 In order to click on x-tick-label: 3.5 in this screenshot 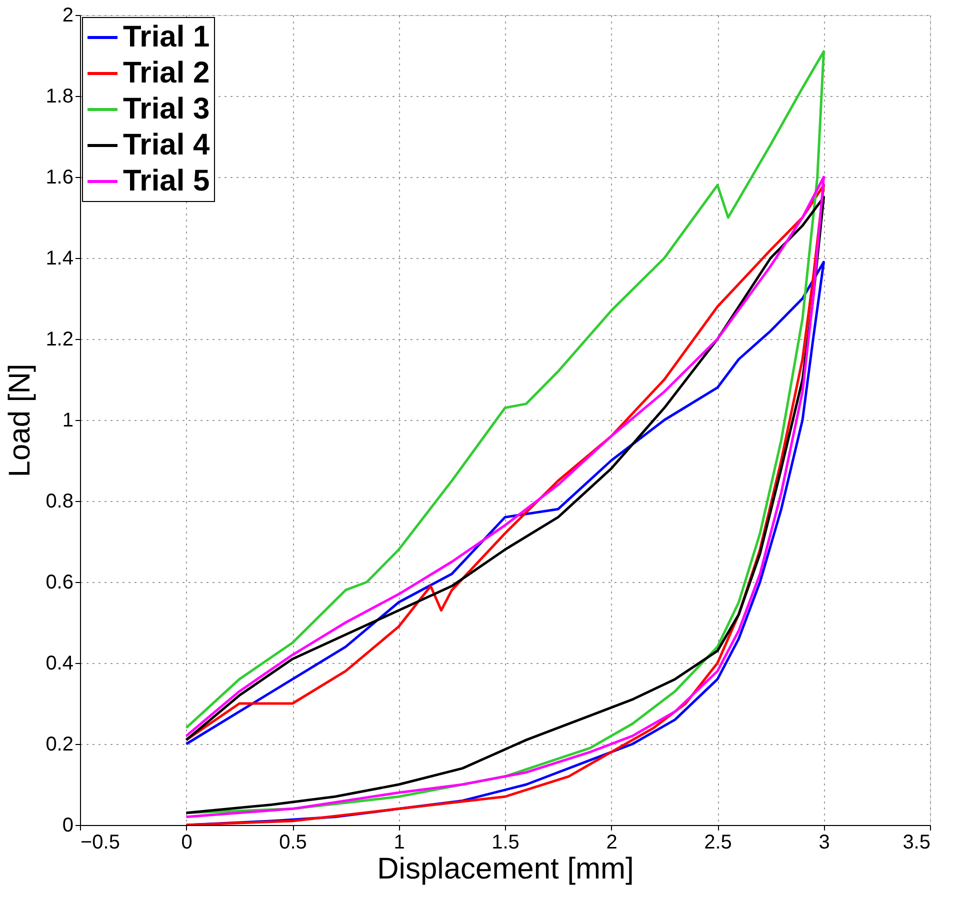, I will do `click(916, 843)`.